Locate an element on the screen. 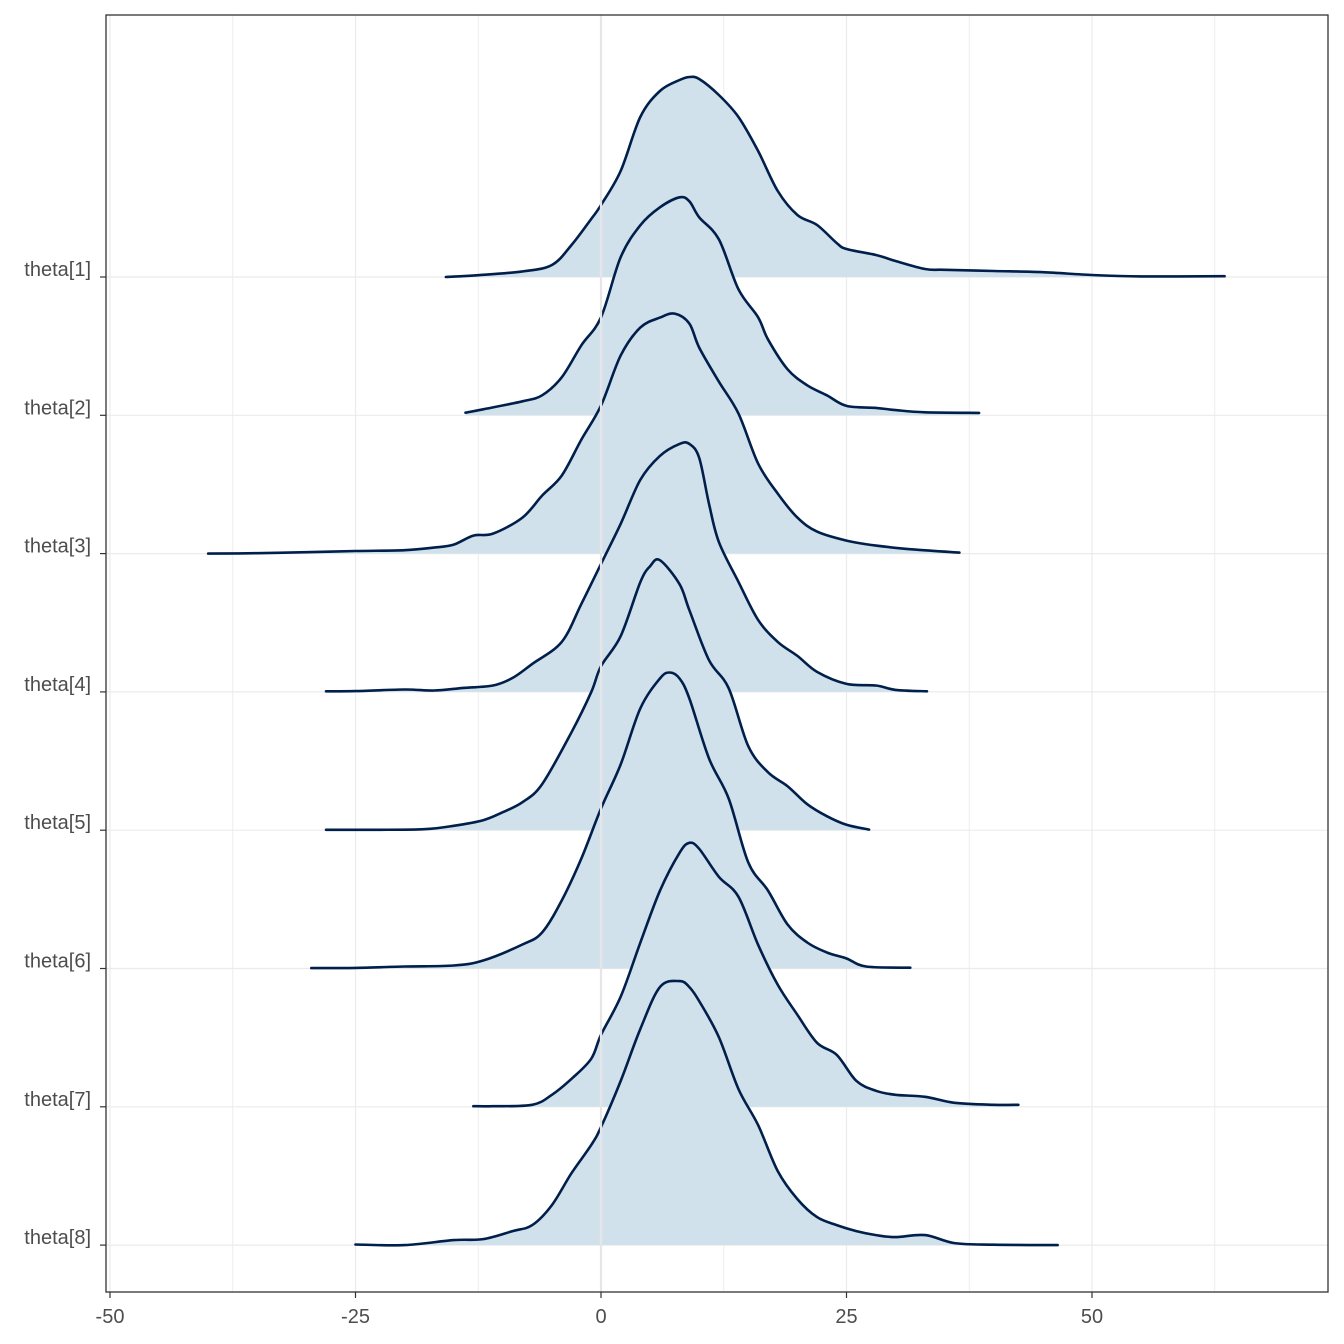 This screenshot has width=1344, height=1344. x-tick-label: 50 is located at coordinates (1092, 1317).